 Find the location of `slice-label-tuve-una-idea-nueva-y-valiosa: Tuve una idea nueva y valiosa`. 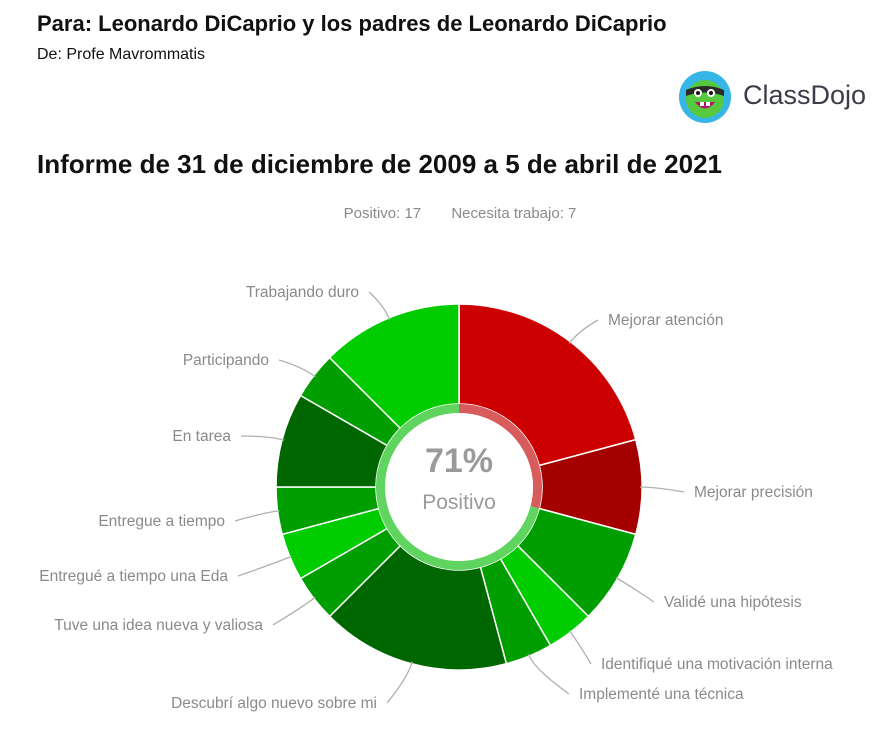

slice-label-tuve-una-idea-nueva-y-valiosa: Tuve una idea nueva y valiosa is located at coordinates (158, 625).